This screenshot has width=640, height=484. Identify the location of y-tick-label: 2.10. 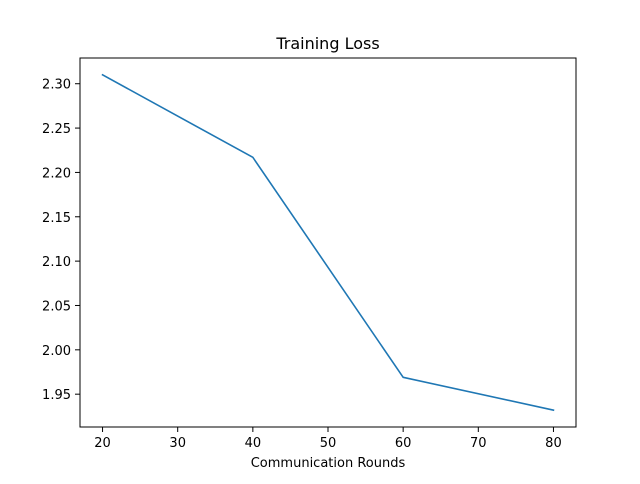
(56, 262).